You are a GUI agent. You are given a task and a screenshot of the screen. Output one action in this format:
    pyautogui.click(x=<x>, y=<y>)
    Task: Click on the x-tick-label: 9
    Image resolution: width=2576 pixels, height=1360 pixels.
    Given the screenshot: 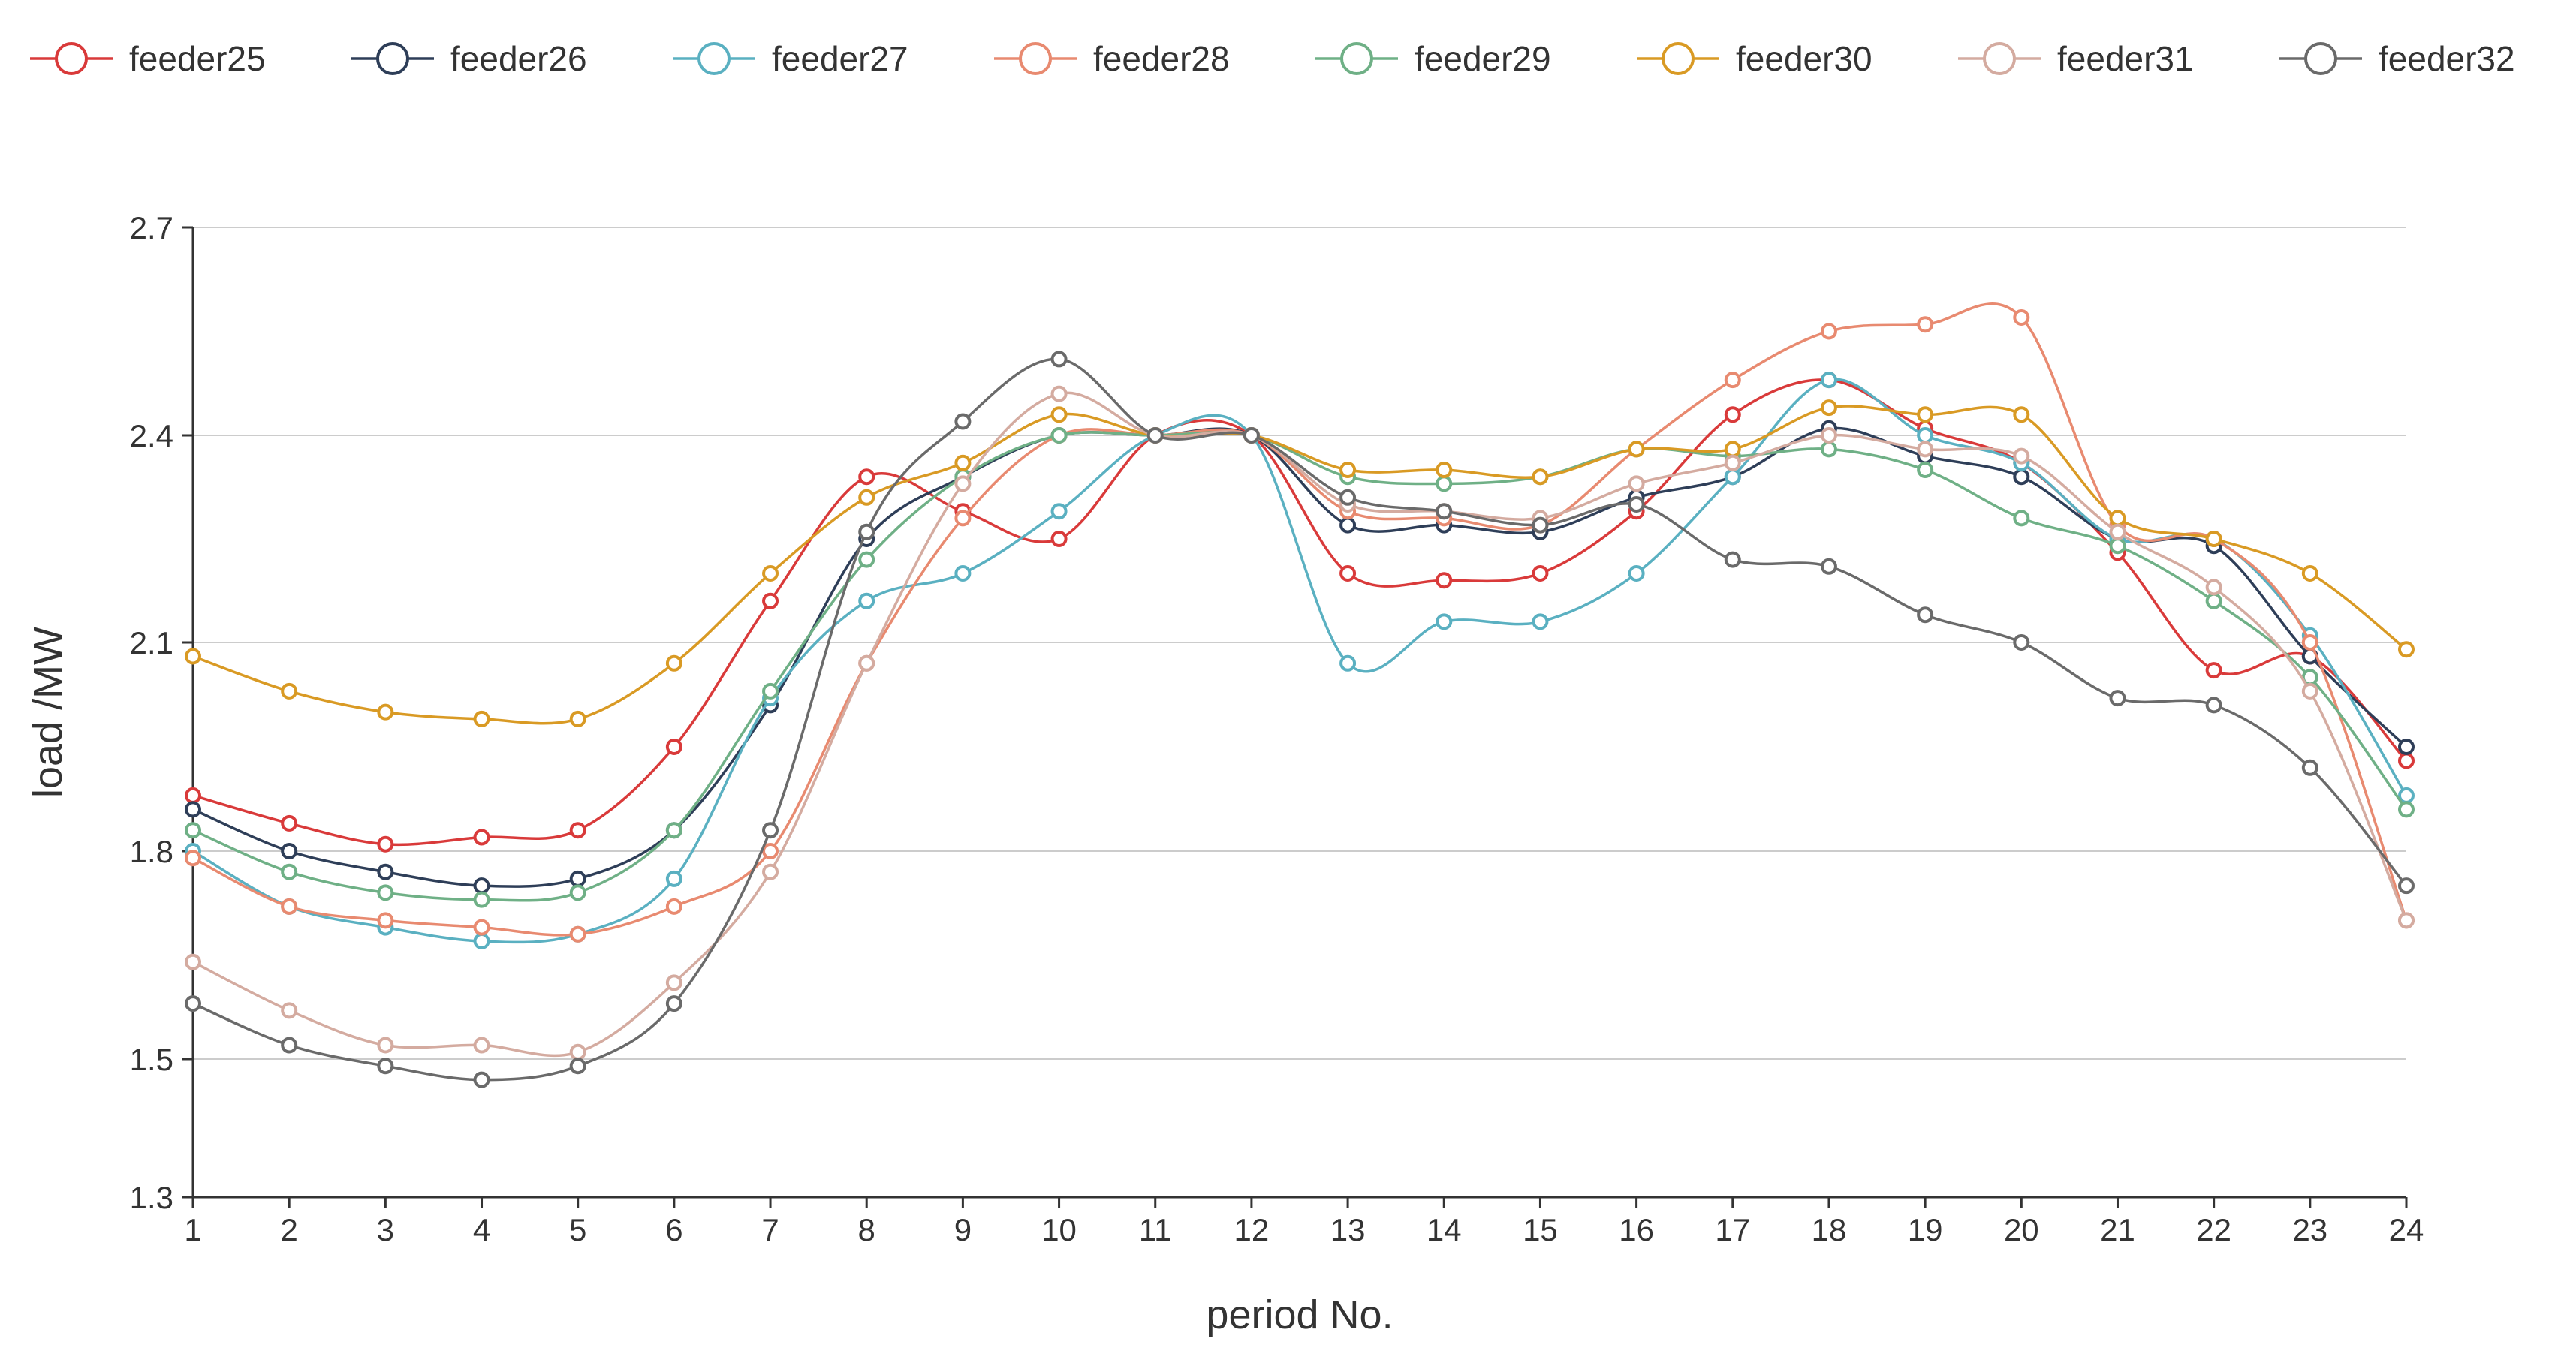 What is the action you would take?
    pyautogui.click(x=963, y=1229)
    